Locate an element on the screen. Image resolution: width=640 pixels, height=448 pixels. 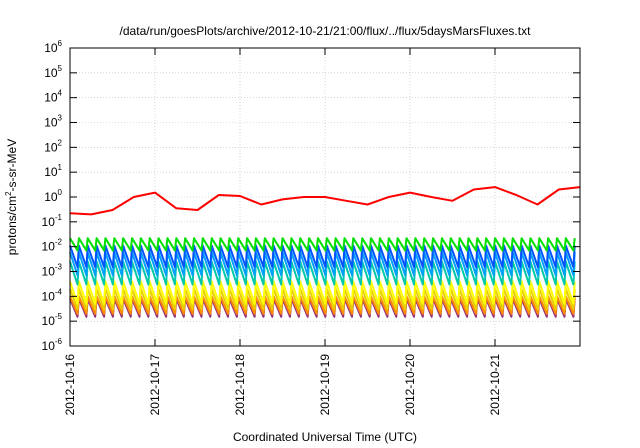
y-tick-label: 10⁴ is located at coordinates (53, 97).